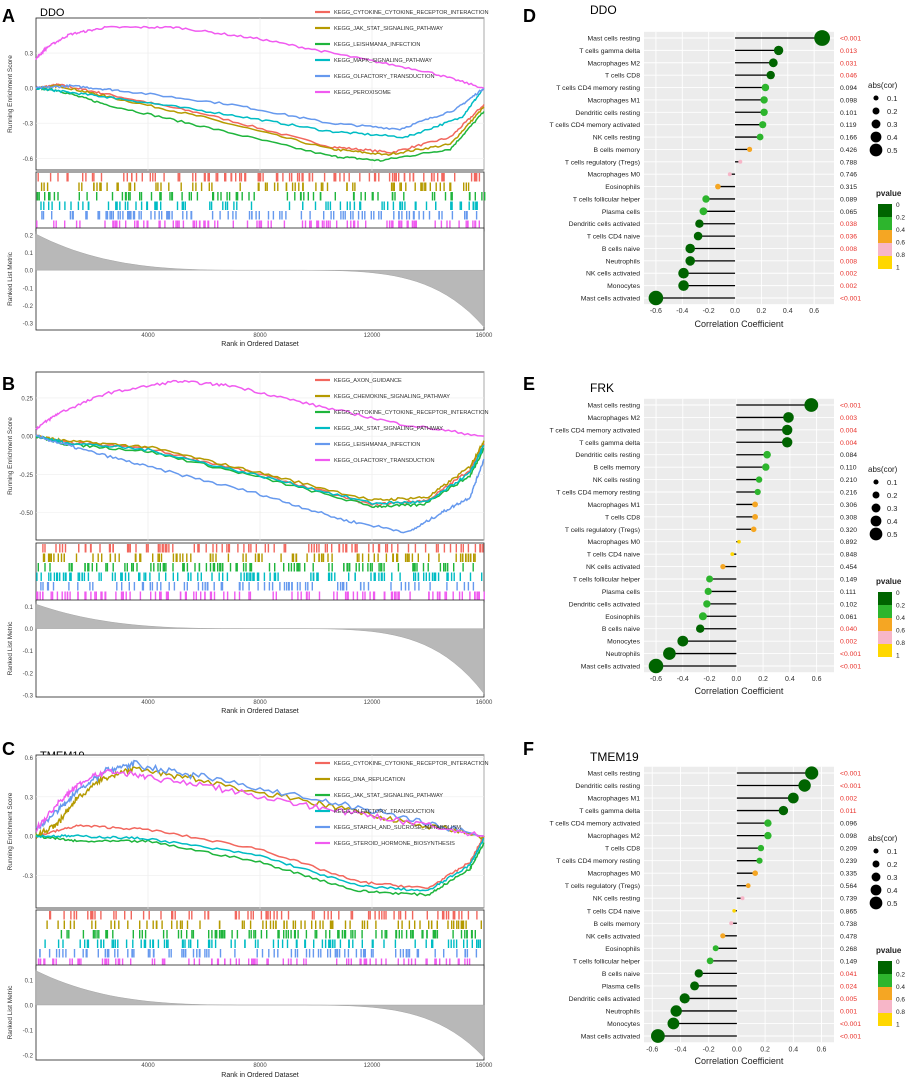 This screenshot has width=913, height=1084. What do you see at coordinates (892, 903) in the screenshot?
I see `legend-size-label: 0.5` at bounding box center [892, 903].